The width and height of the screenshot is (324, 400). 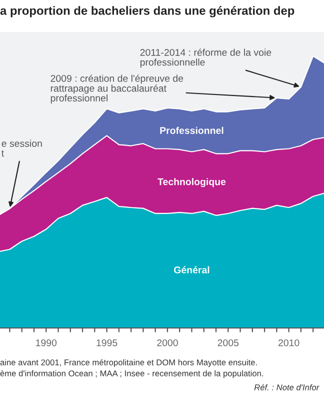 I want to click on x-tick-label: 1995, so click(x=107, y=342).